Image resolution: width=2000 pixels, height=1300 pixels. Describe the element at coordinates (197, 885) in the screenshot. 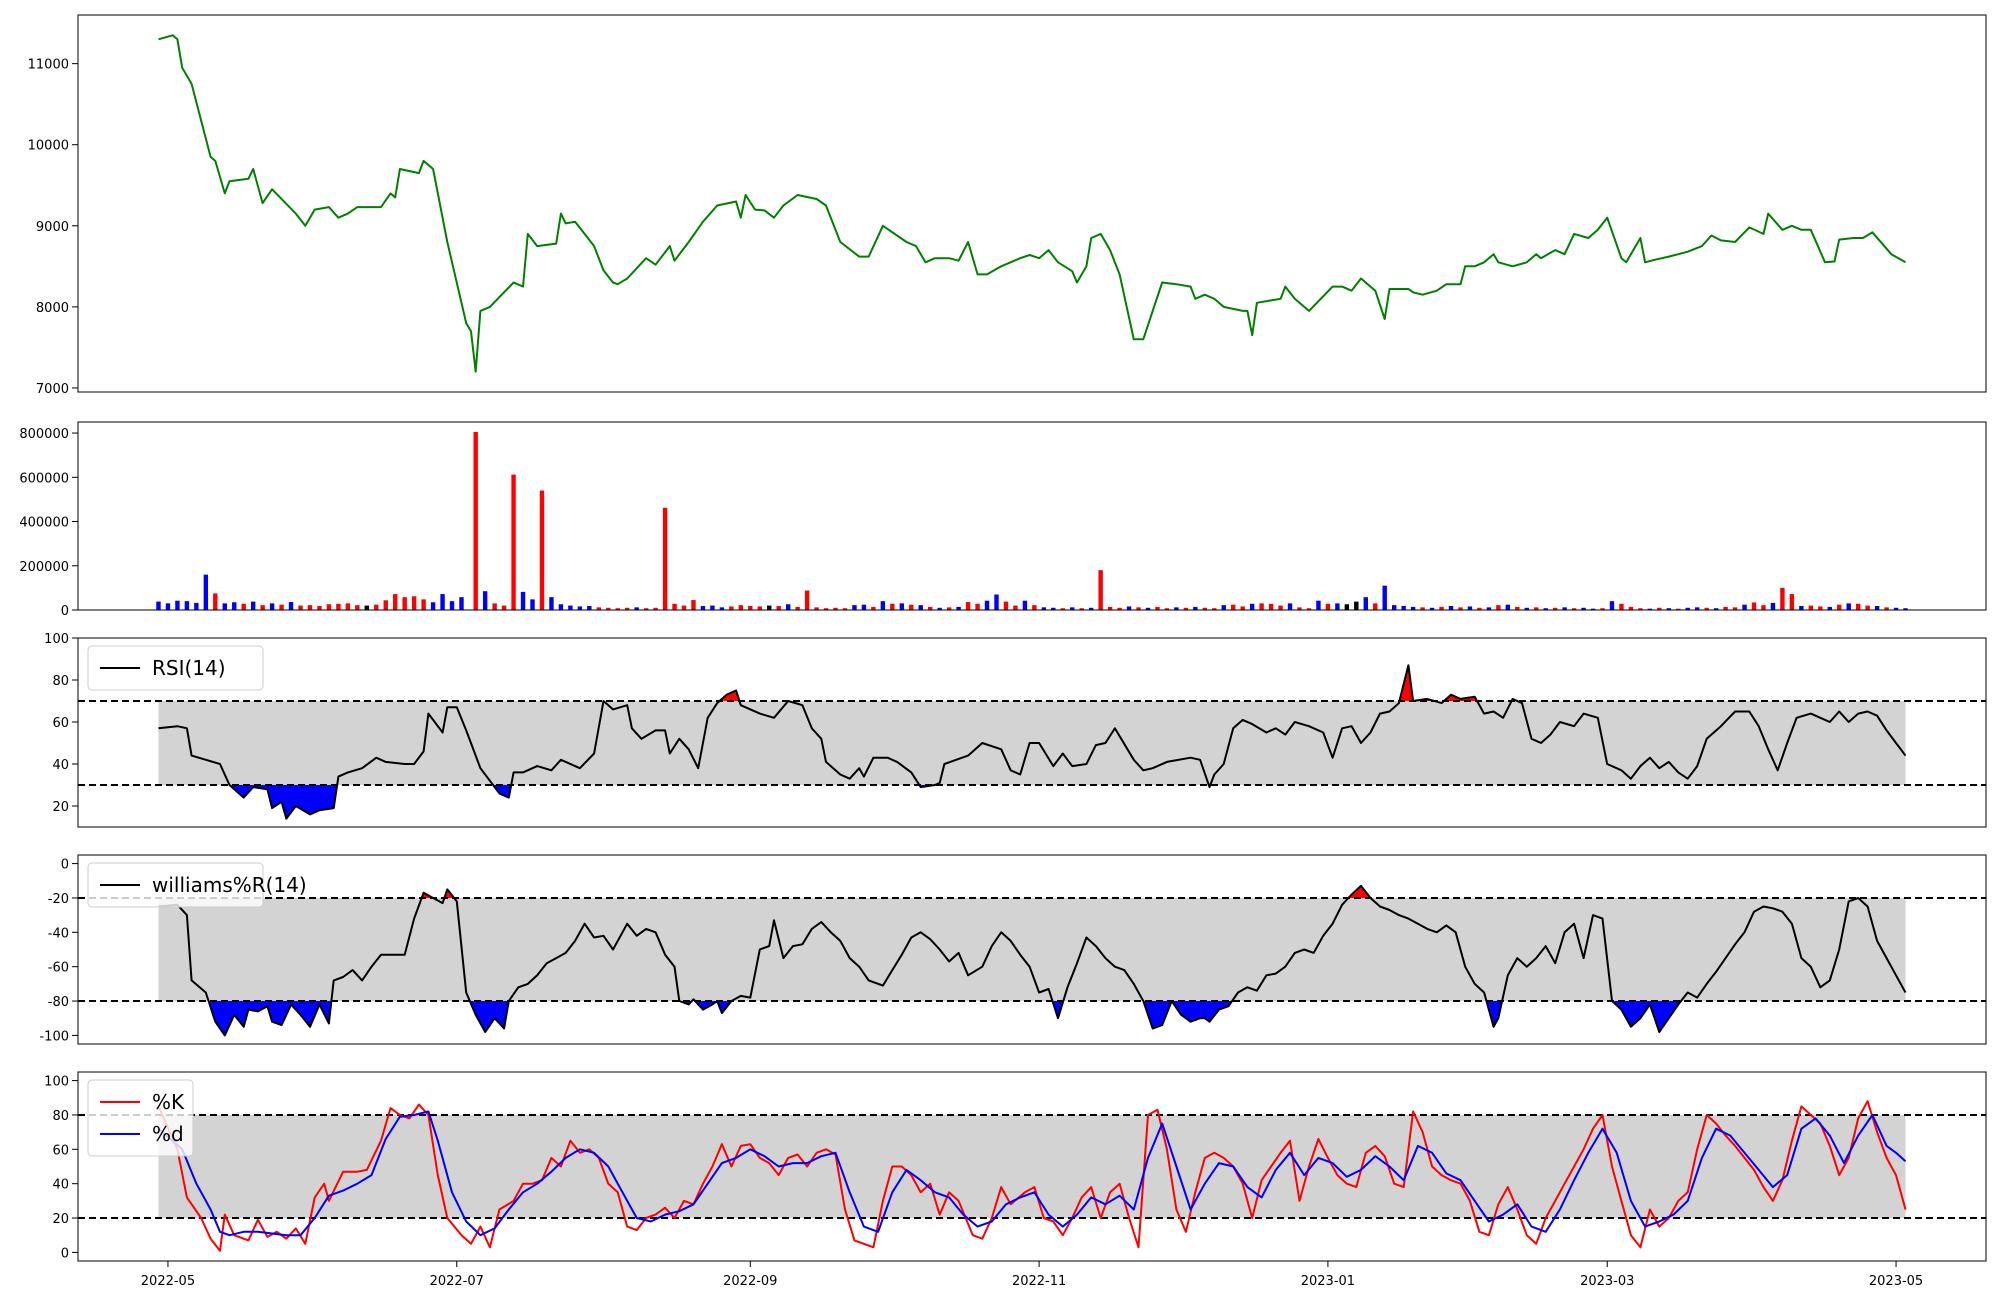

I see `williams-legend: williams%R(14)` at that location.